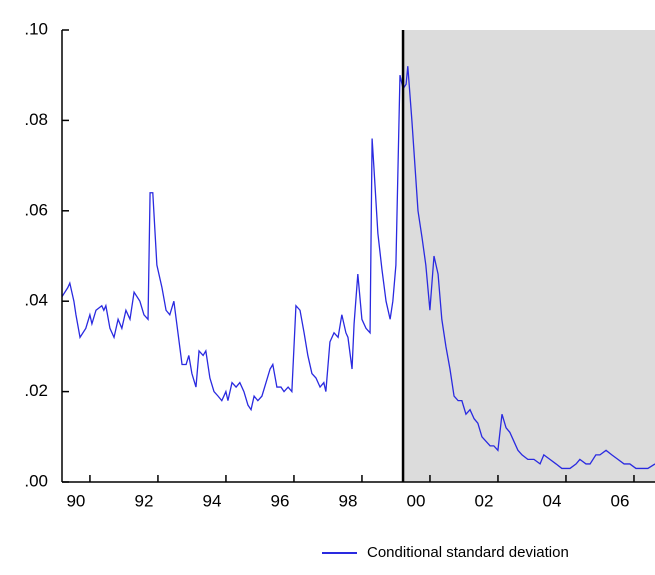  I want to click on y-tick-label: .02, so click(36, 390).